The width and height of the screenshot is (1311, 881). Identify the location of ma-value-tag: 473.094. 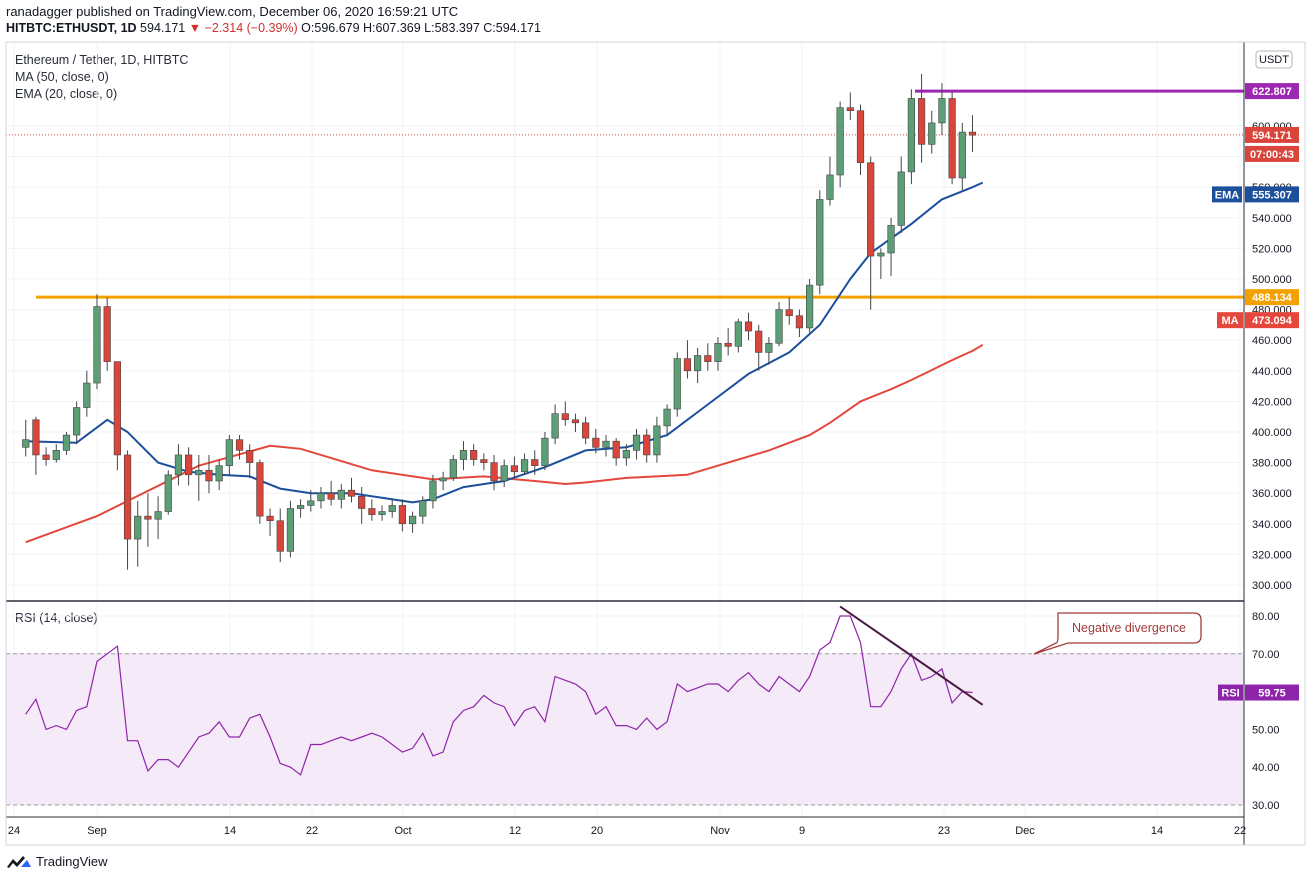
(1272, 321).